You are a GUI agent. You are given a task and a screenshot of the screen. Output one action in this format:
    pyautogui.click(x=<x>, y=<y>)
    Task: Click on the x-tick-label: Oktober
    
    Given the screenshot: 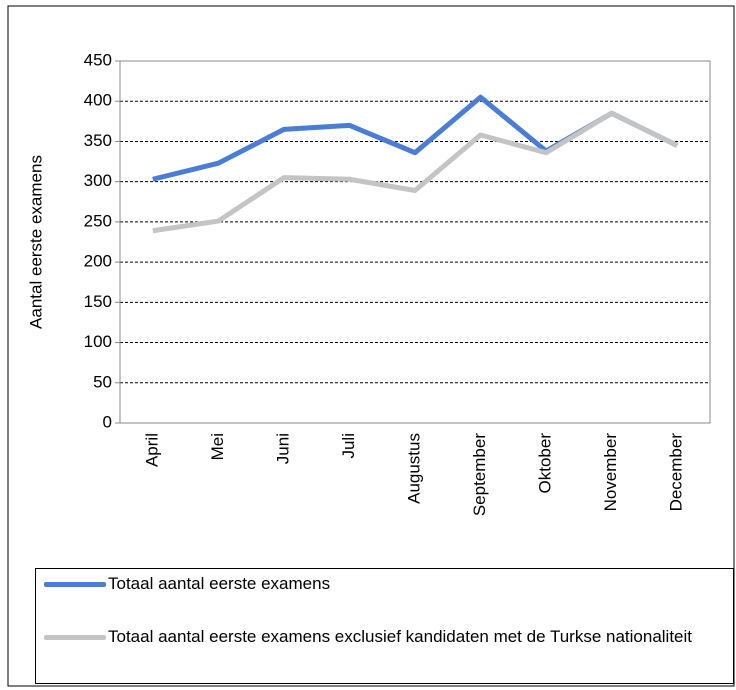 What is the action you would take?
    pyautogui.click(x=545, y=463)
    